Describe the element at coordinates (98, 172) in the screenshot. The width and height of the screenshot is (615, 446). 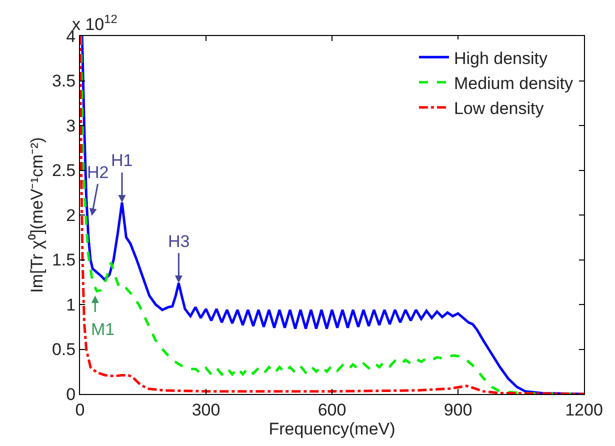
I see `annotation: H2` at that location.